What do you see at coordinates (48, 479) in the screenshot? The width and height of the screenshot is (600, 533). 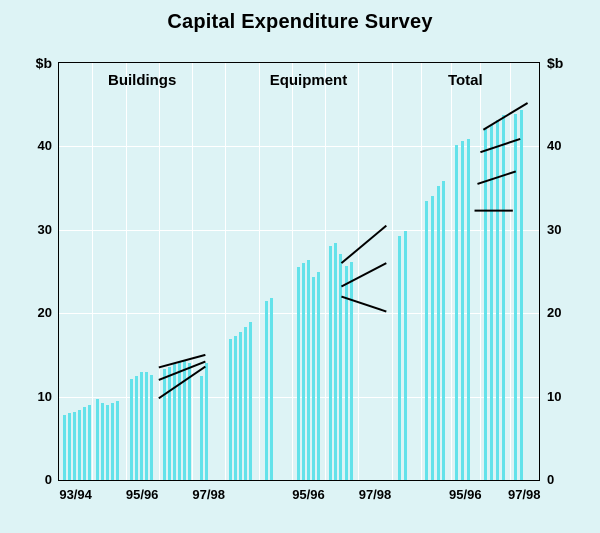 I see `y-tick-label-left: 0` at bounding box center [48, 479].